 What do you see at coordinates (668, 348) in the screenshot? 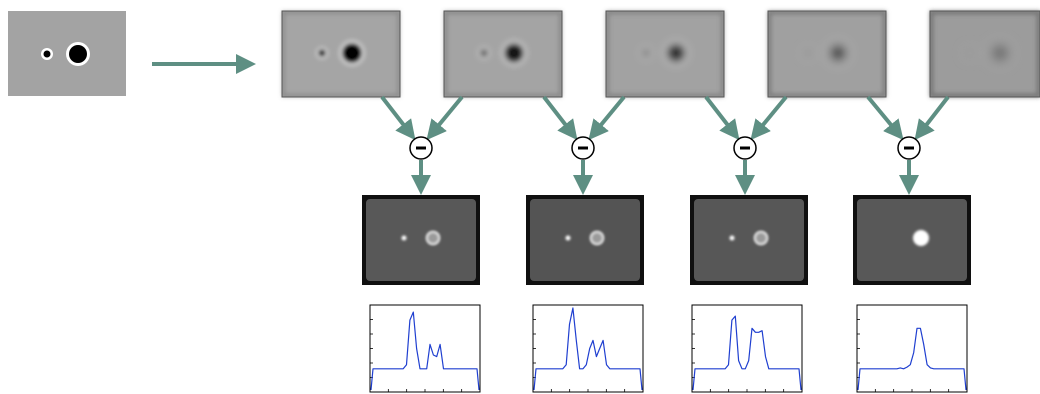
I see `profiles-layer` at bounding box center [668, 348].